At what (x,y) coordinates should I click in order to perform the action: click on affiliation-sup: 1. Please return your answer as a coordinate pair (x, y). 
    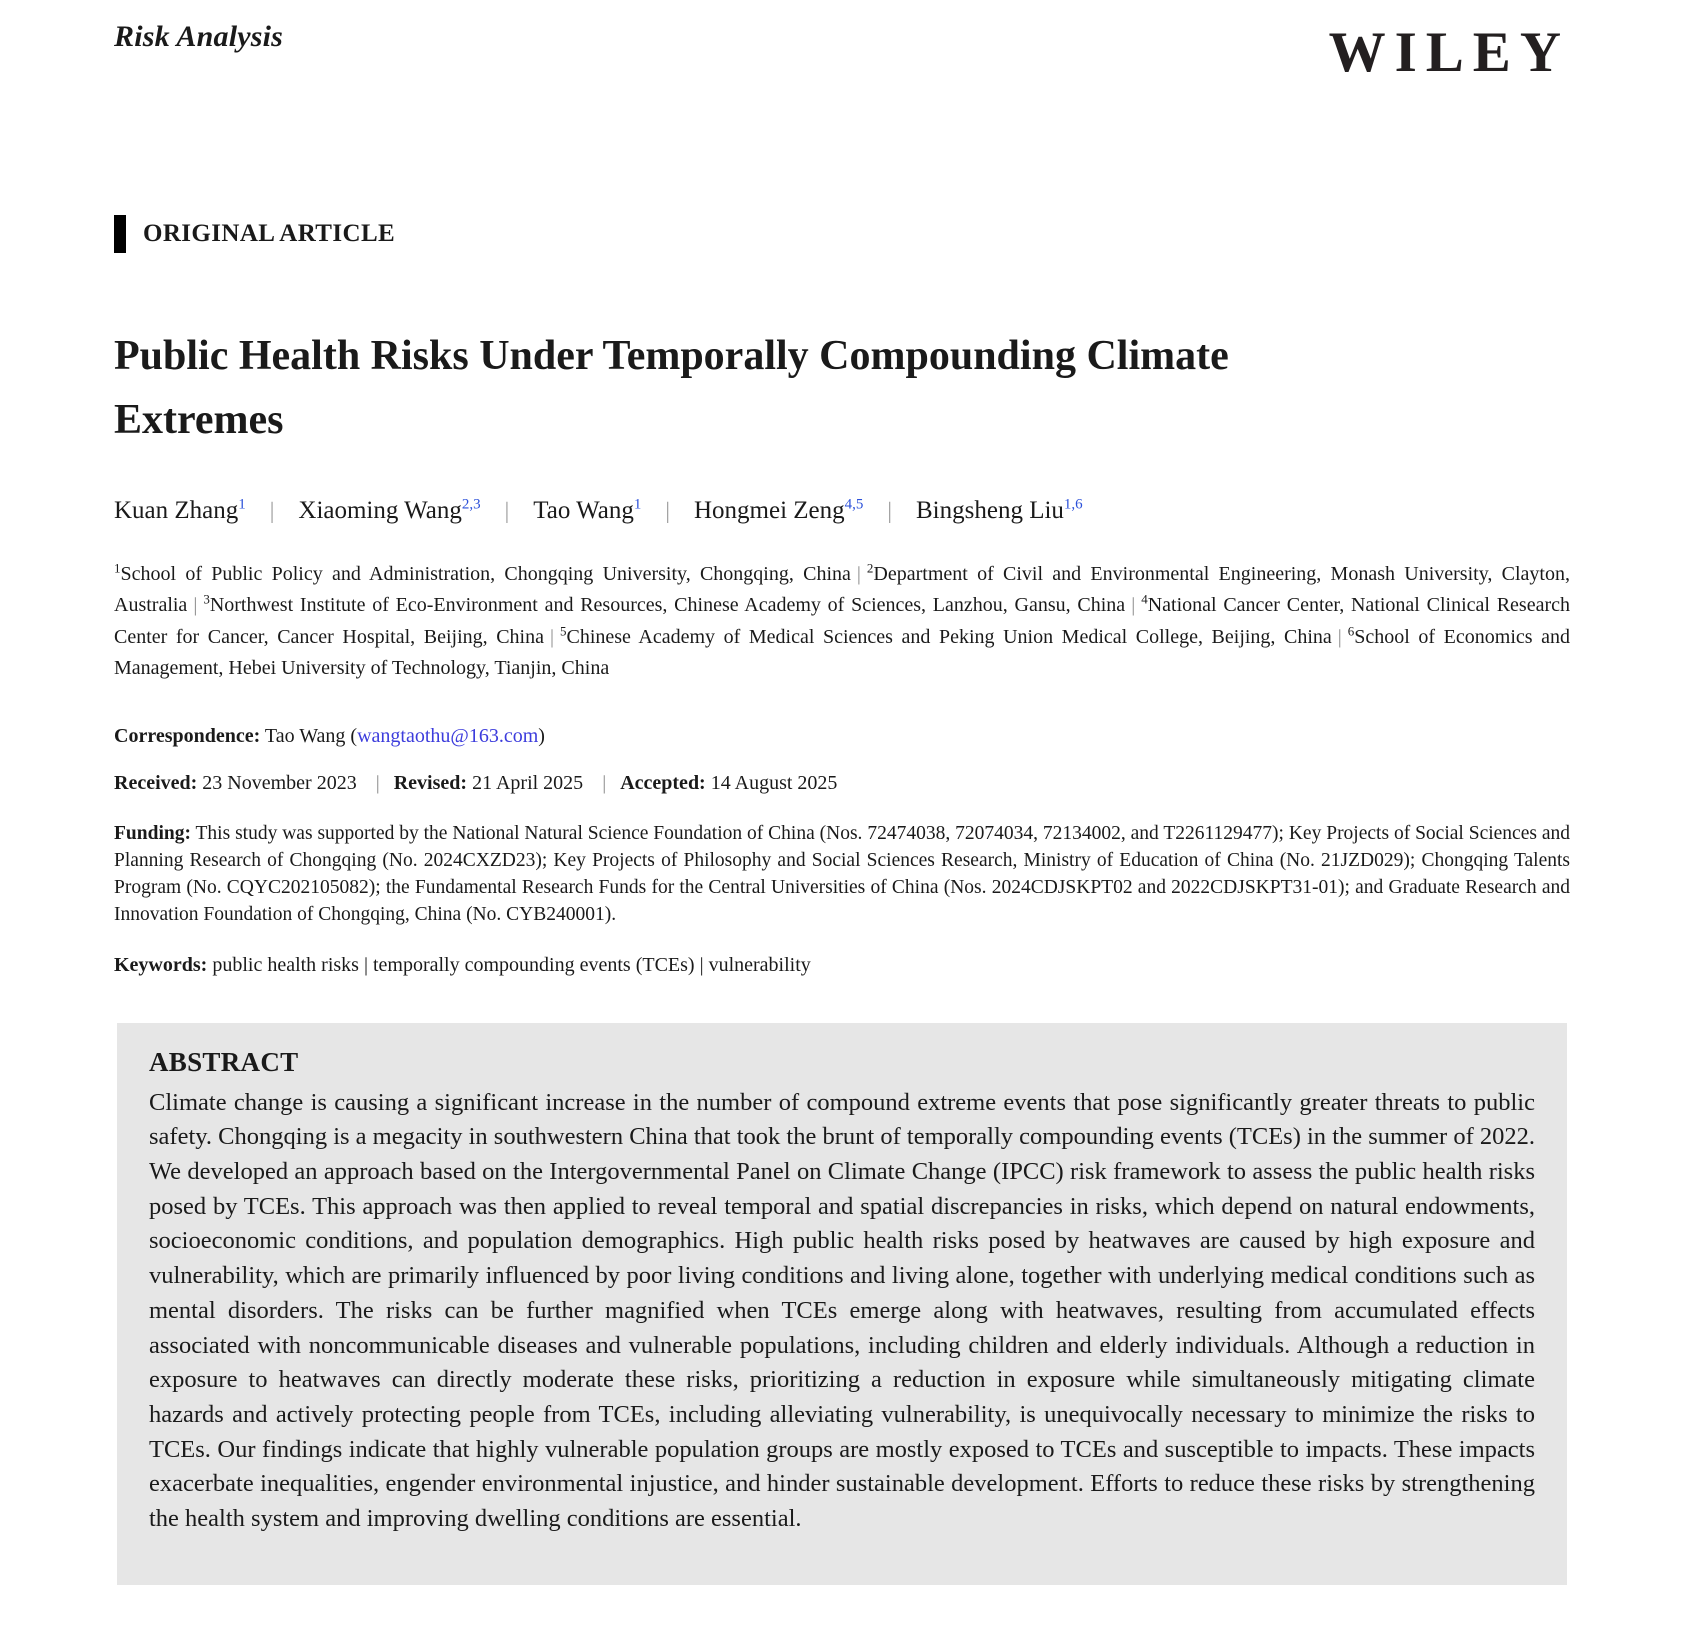
    Looking at the image, I should click on (117, 567).